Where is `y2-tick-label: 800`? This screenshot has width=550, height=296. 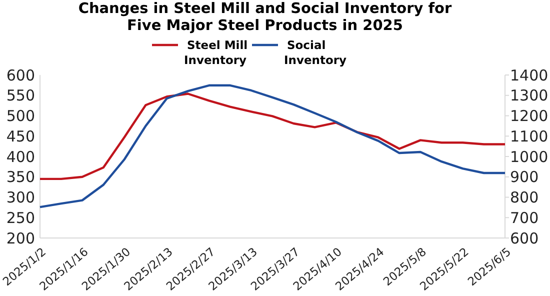
y2-tick-label: 800 is located at coordinates (524, 197).